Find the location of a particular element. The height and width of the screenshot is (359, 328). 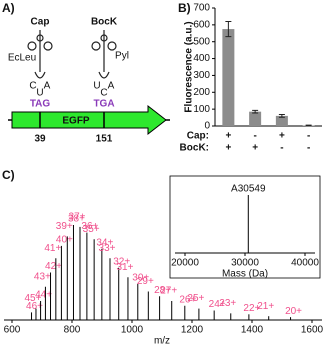

y-tick-label: 300 is located at coordinates (201, 75).